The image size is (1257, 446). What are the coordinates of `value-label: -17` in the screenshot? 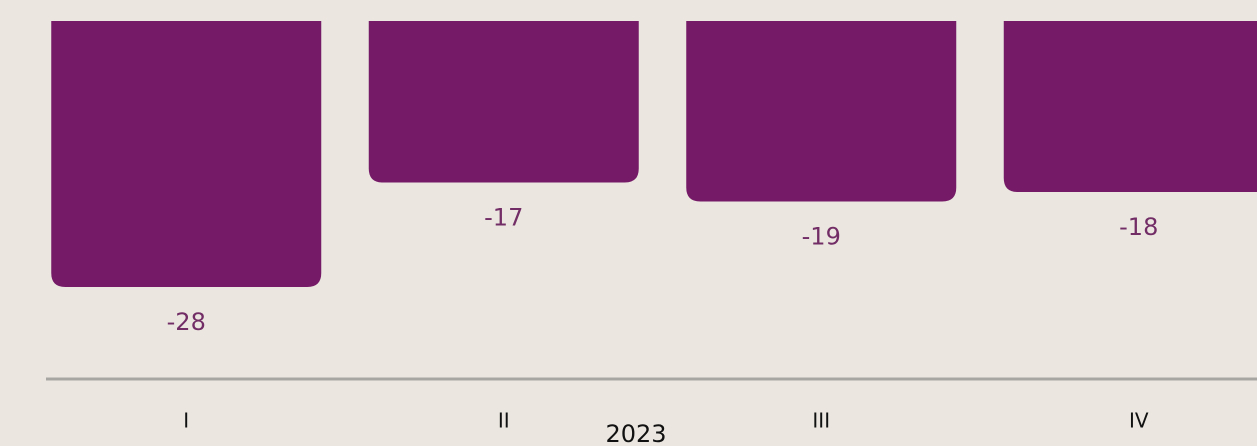 It's located at (503, 218).